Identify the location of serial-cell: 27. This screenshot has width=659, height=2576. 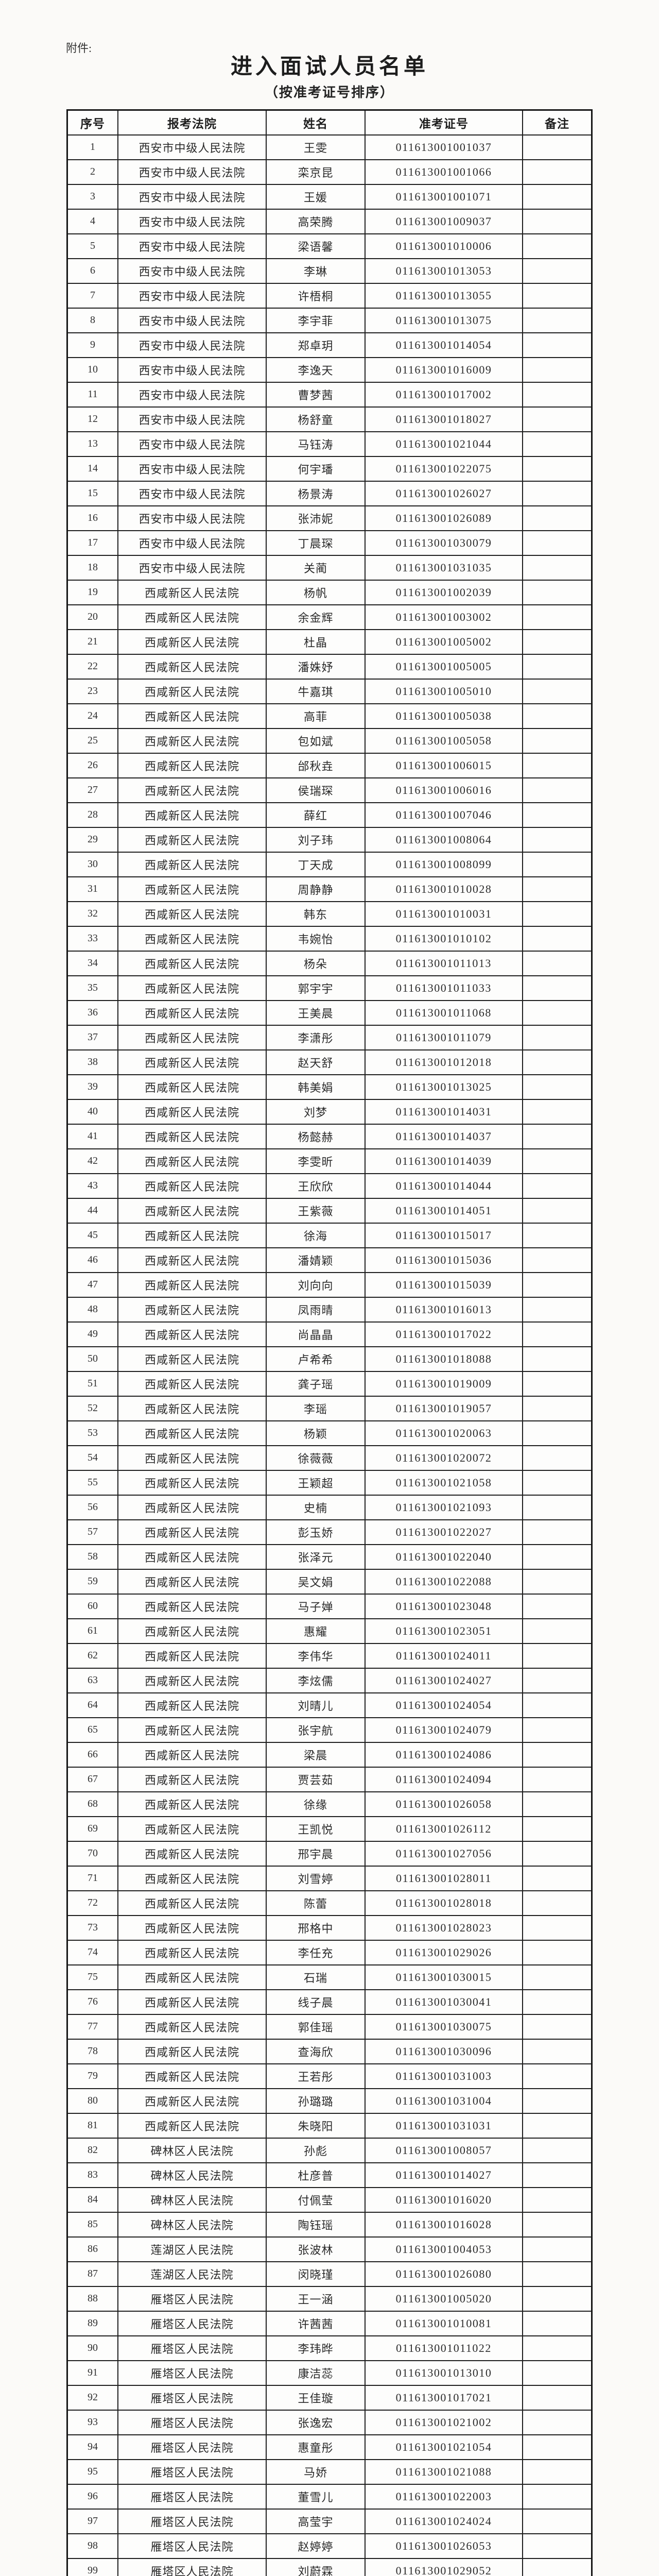
(92, 790).